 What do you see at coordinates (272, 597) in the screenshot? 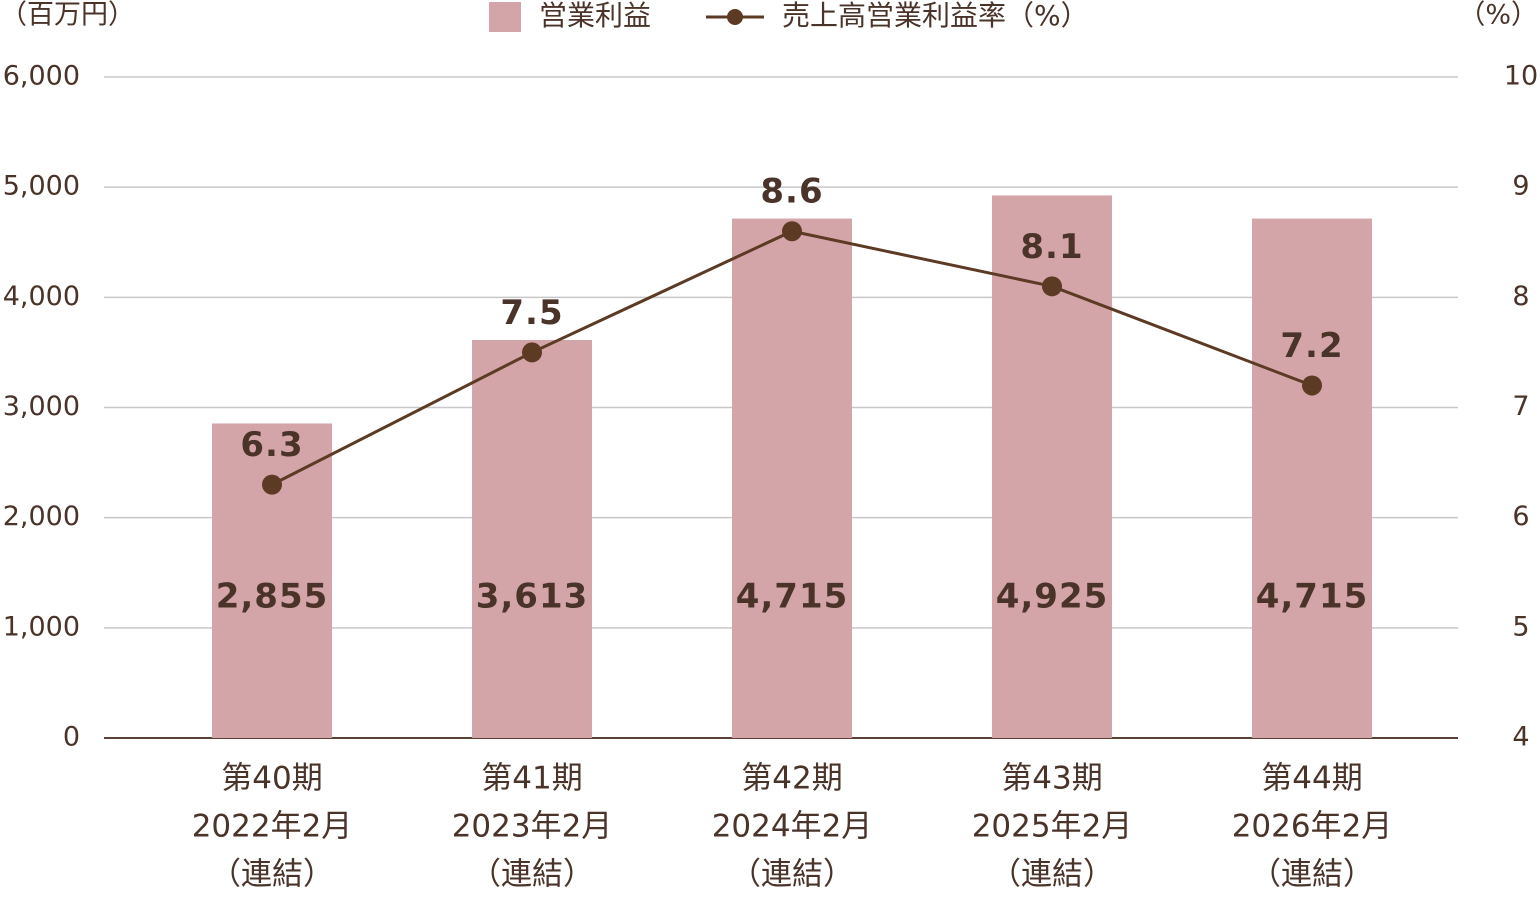
I see `bar-value-label: 2,855` at bounding box center [272, 597].